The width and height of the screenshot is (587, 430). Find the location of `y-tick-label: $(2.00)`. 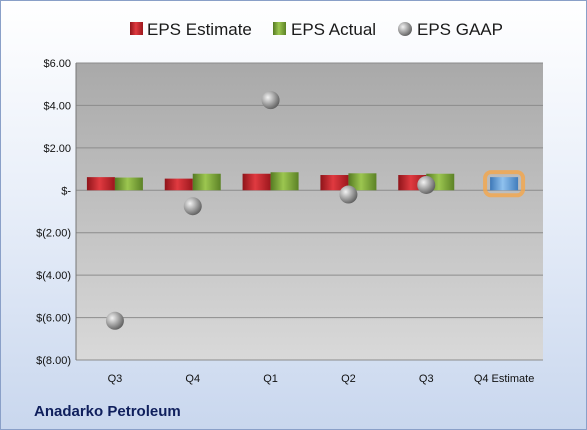

y-tick-label: $(2.00) is located at coordinates (53, 234).